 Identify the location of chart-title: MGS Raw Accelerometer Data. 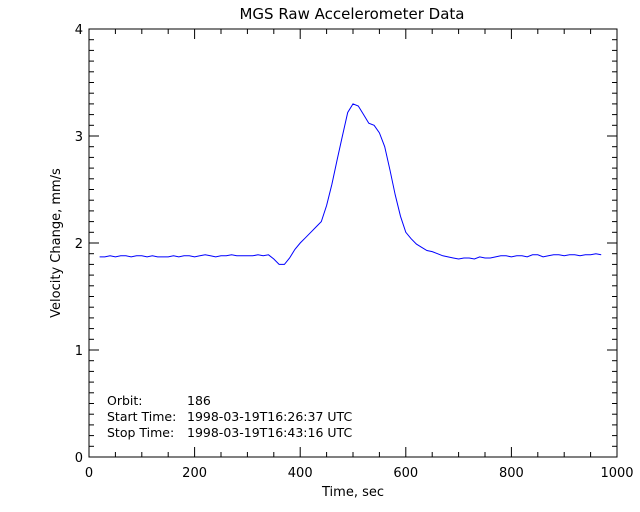
(351, 14).